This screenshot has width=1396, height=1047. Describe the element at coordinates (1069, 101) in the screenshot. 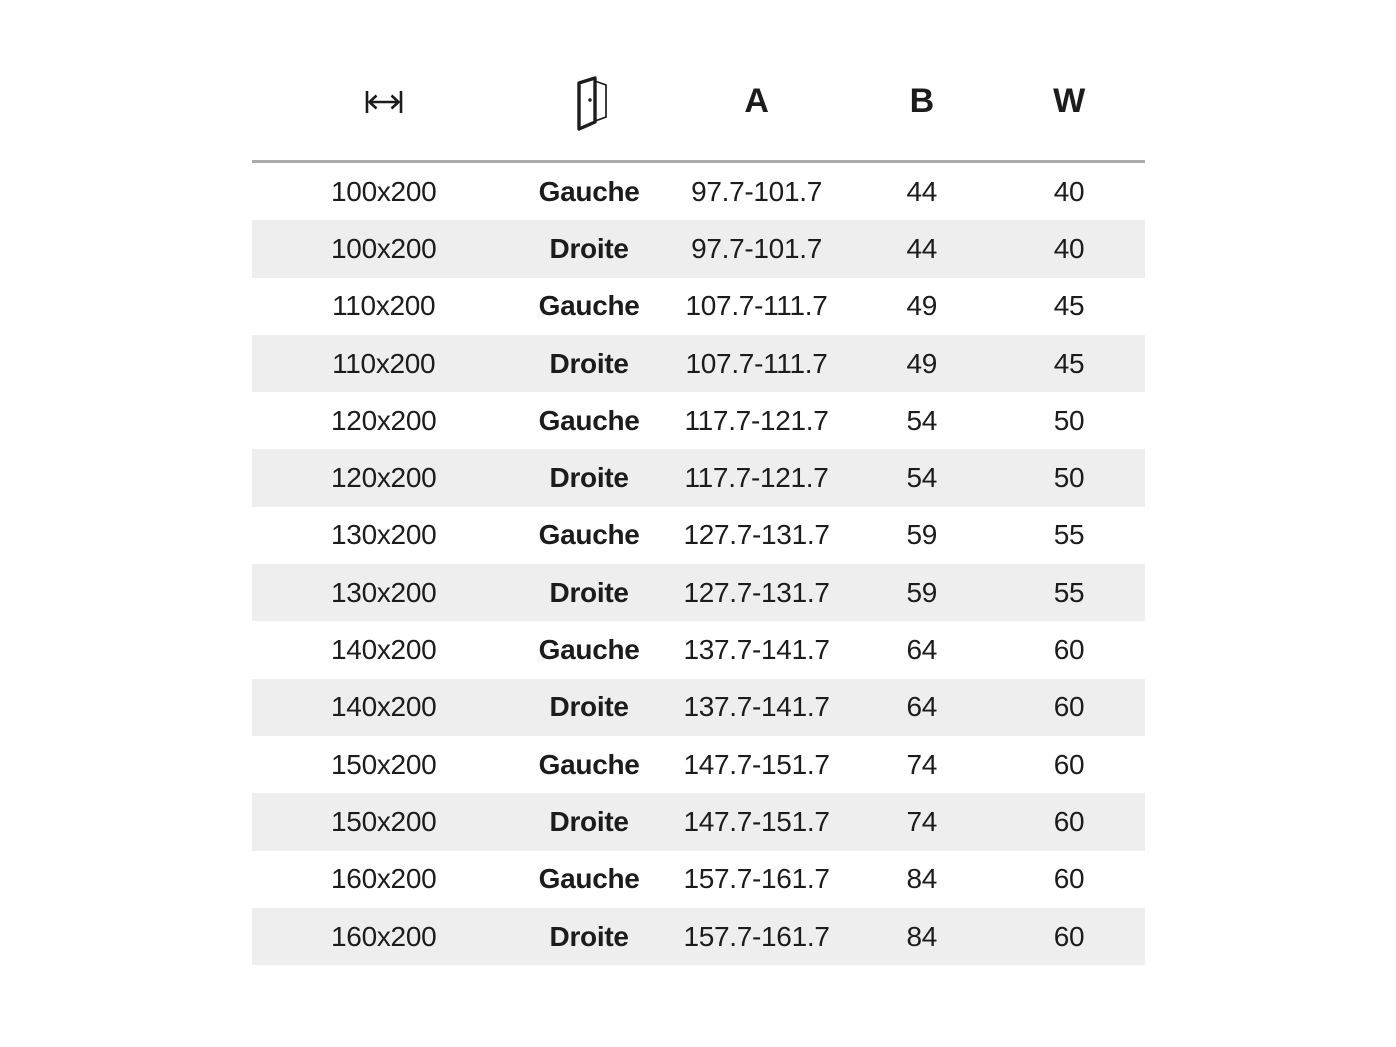

I see `header-col-w: W` at that location.